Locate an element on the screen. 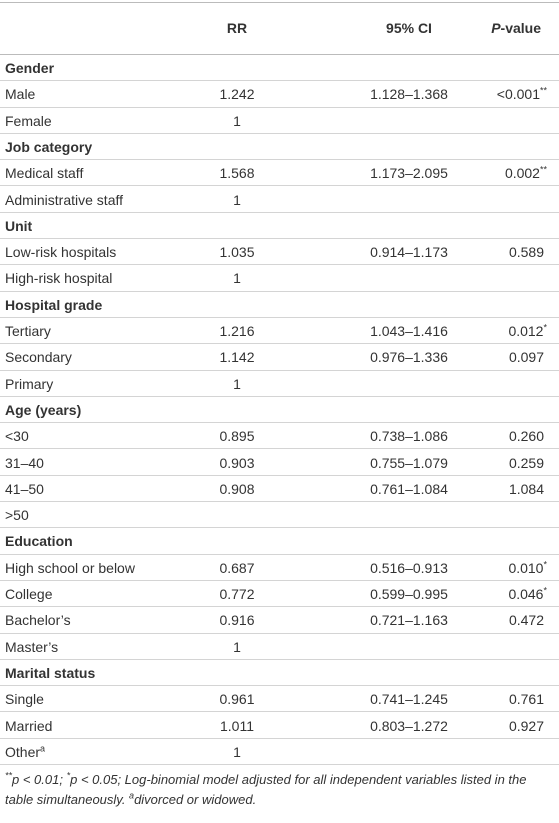  row-label: Tertiary is located at coordinates (28, 331).